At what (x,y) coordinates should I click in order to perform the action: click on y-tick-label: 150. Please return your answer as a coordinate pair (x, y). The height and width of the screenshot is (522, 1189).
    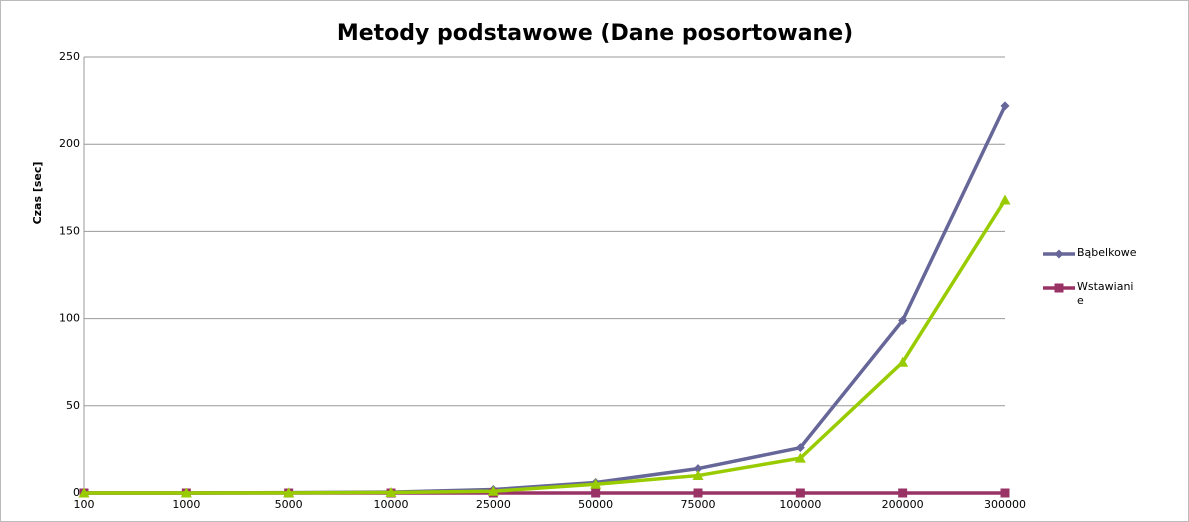
    Looking at the image, I should click on (69, 230).